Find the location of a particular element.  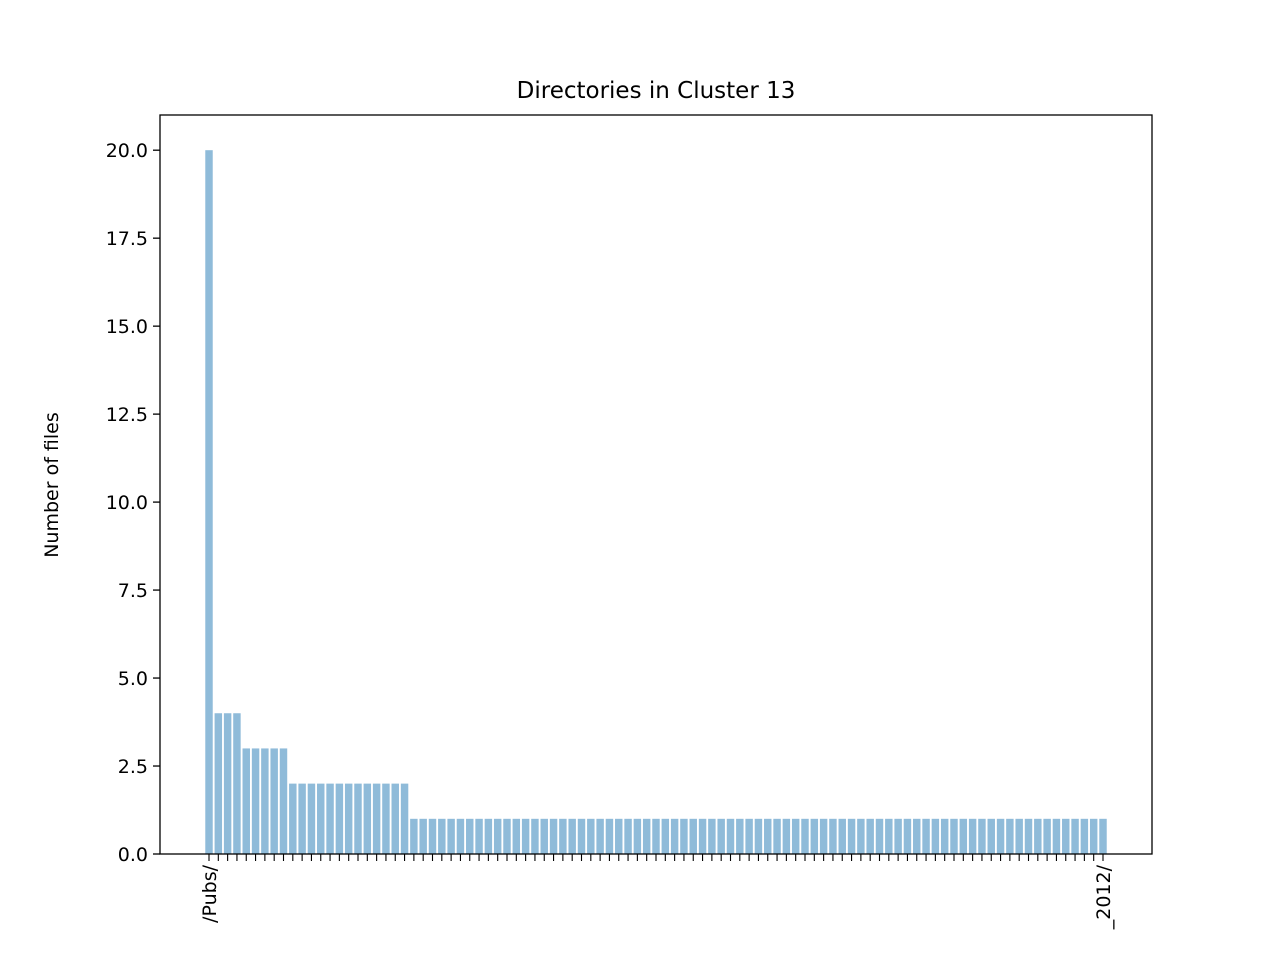

y-tick-label: 10.0 is located at coordinates (127, 503).